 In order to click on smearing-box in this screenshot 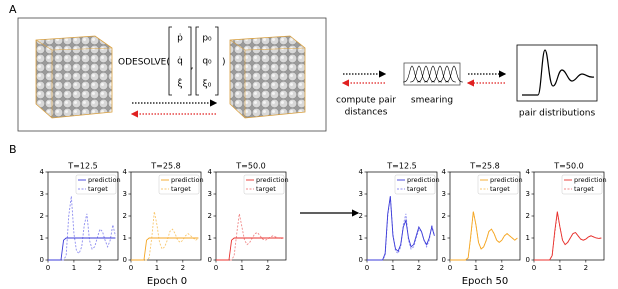, I will do `click(432, 74)`.